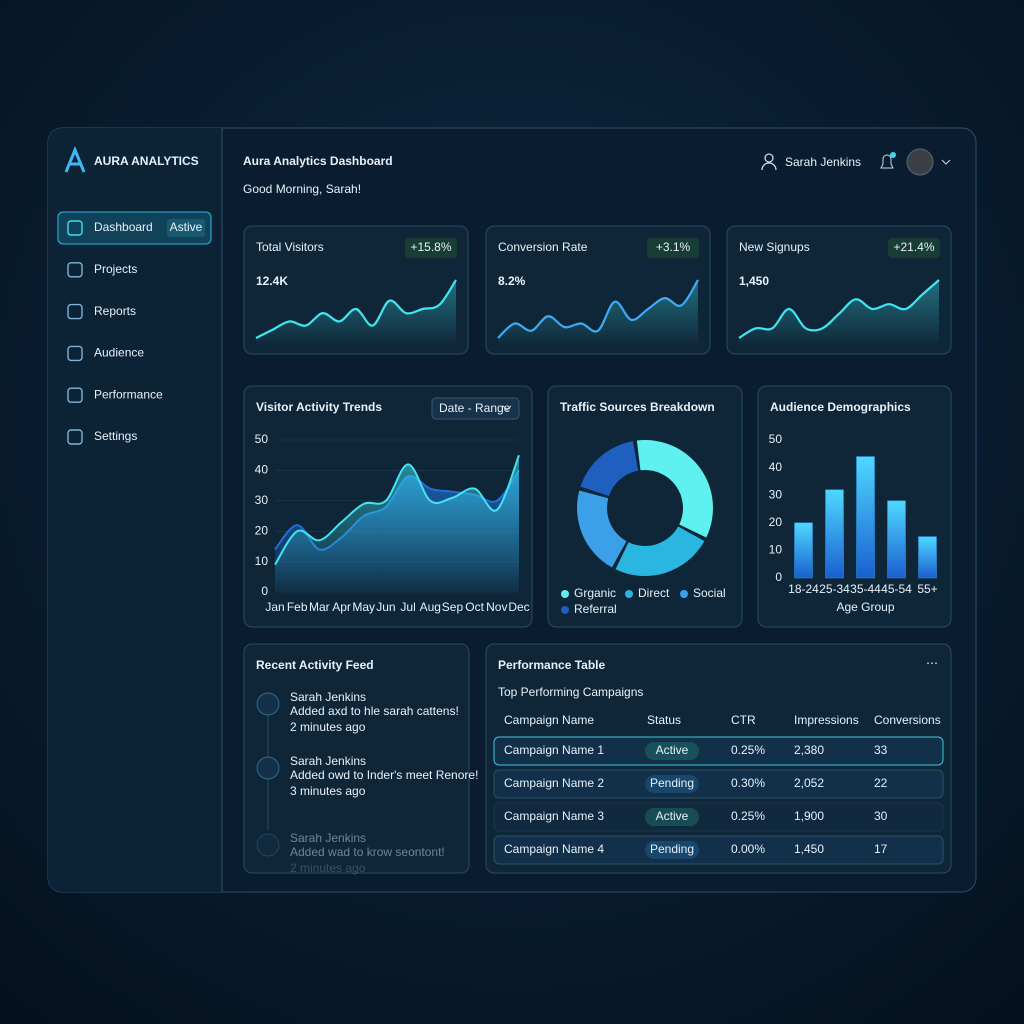 This screenshot has height=1024, width=1024. Describe the element at coordinates (672, 816) in the screenshot. I see `status-label: Active` at that location.